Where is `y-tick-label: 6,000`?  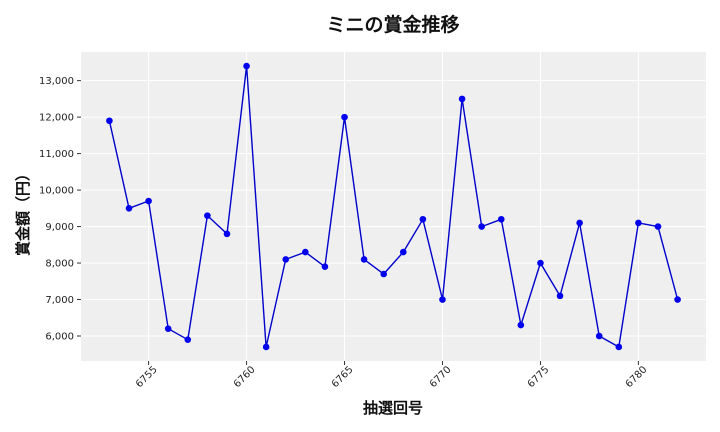
y-tick-label: 6,000 is located at coordinates (59, 337).